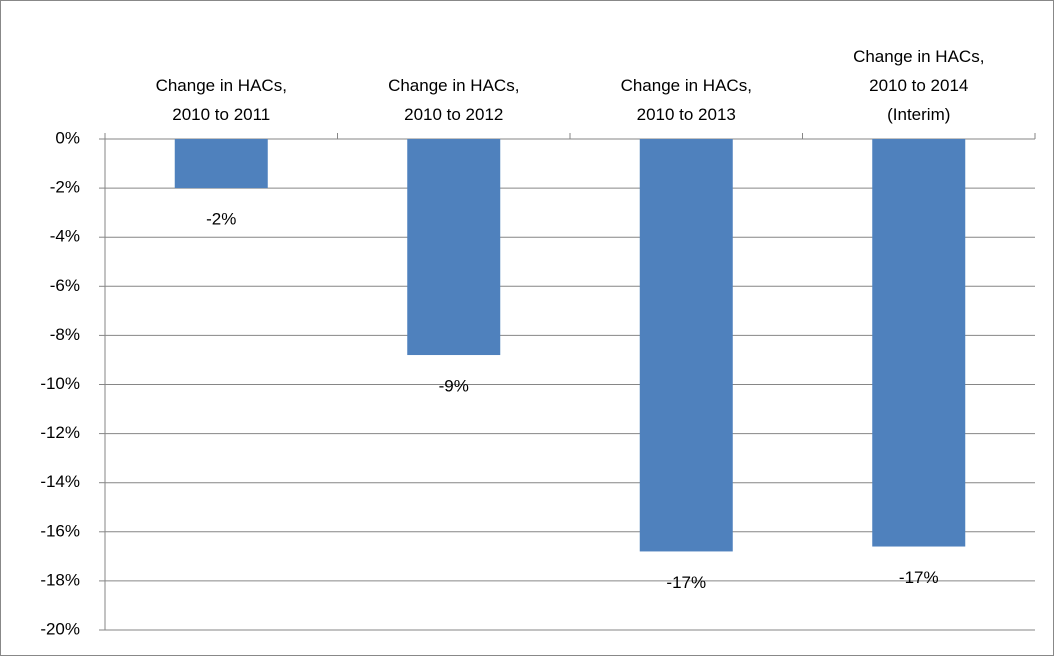  Describe the element at coordinates (65, 334) in the screenshot. I see `y-tick-label: -8%` at that location.